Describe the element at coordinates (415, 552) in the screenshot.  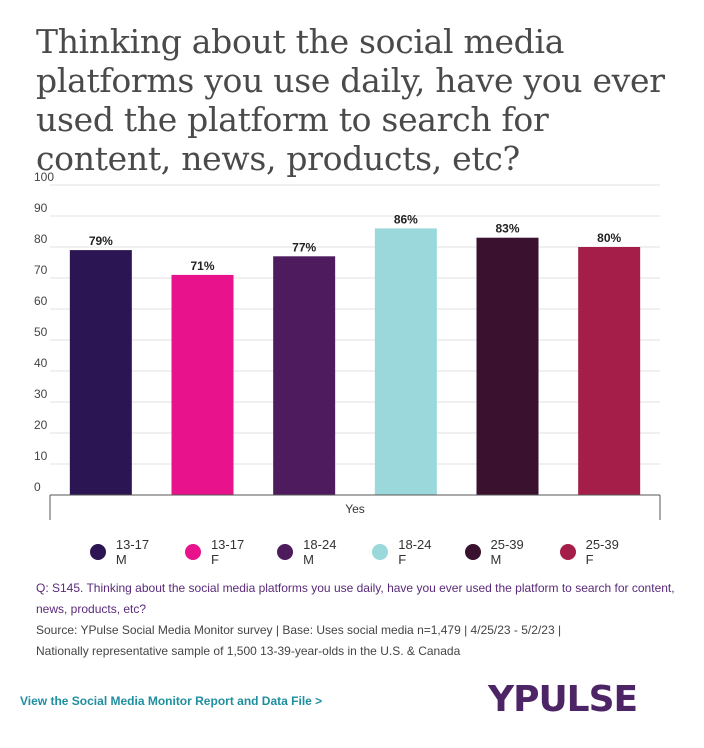
I see `legend-label: 18-24 F` at that location.